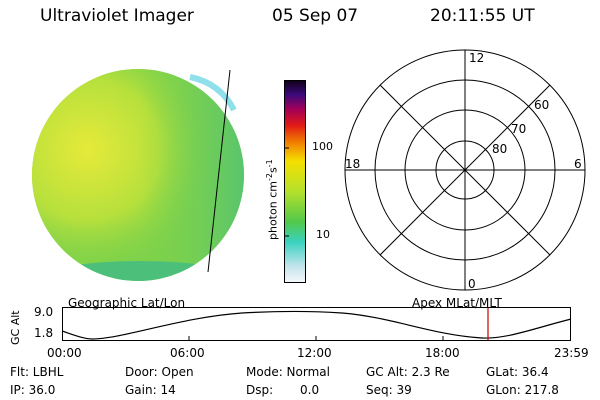 Image resolution: width=600 pixels, height=400 pixels. Describe the element at coordinates (15, 327) in the screenshot. I see `trajectory-axis-label: GC Alt` at that location.